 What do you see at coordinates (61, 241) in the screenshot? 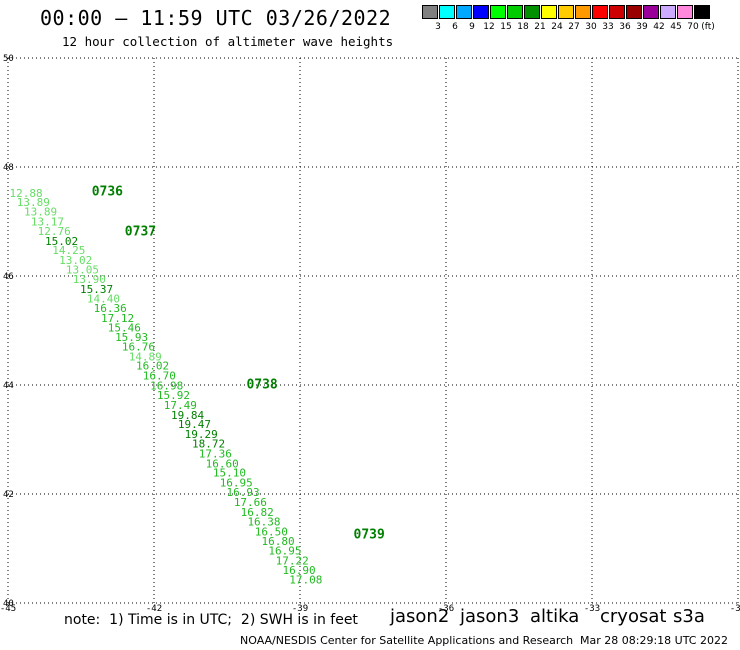
I see `swh-value-label: 15.02` at bounding box center [61, 241].